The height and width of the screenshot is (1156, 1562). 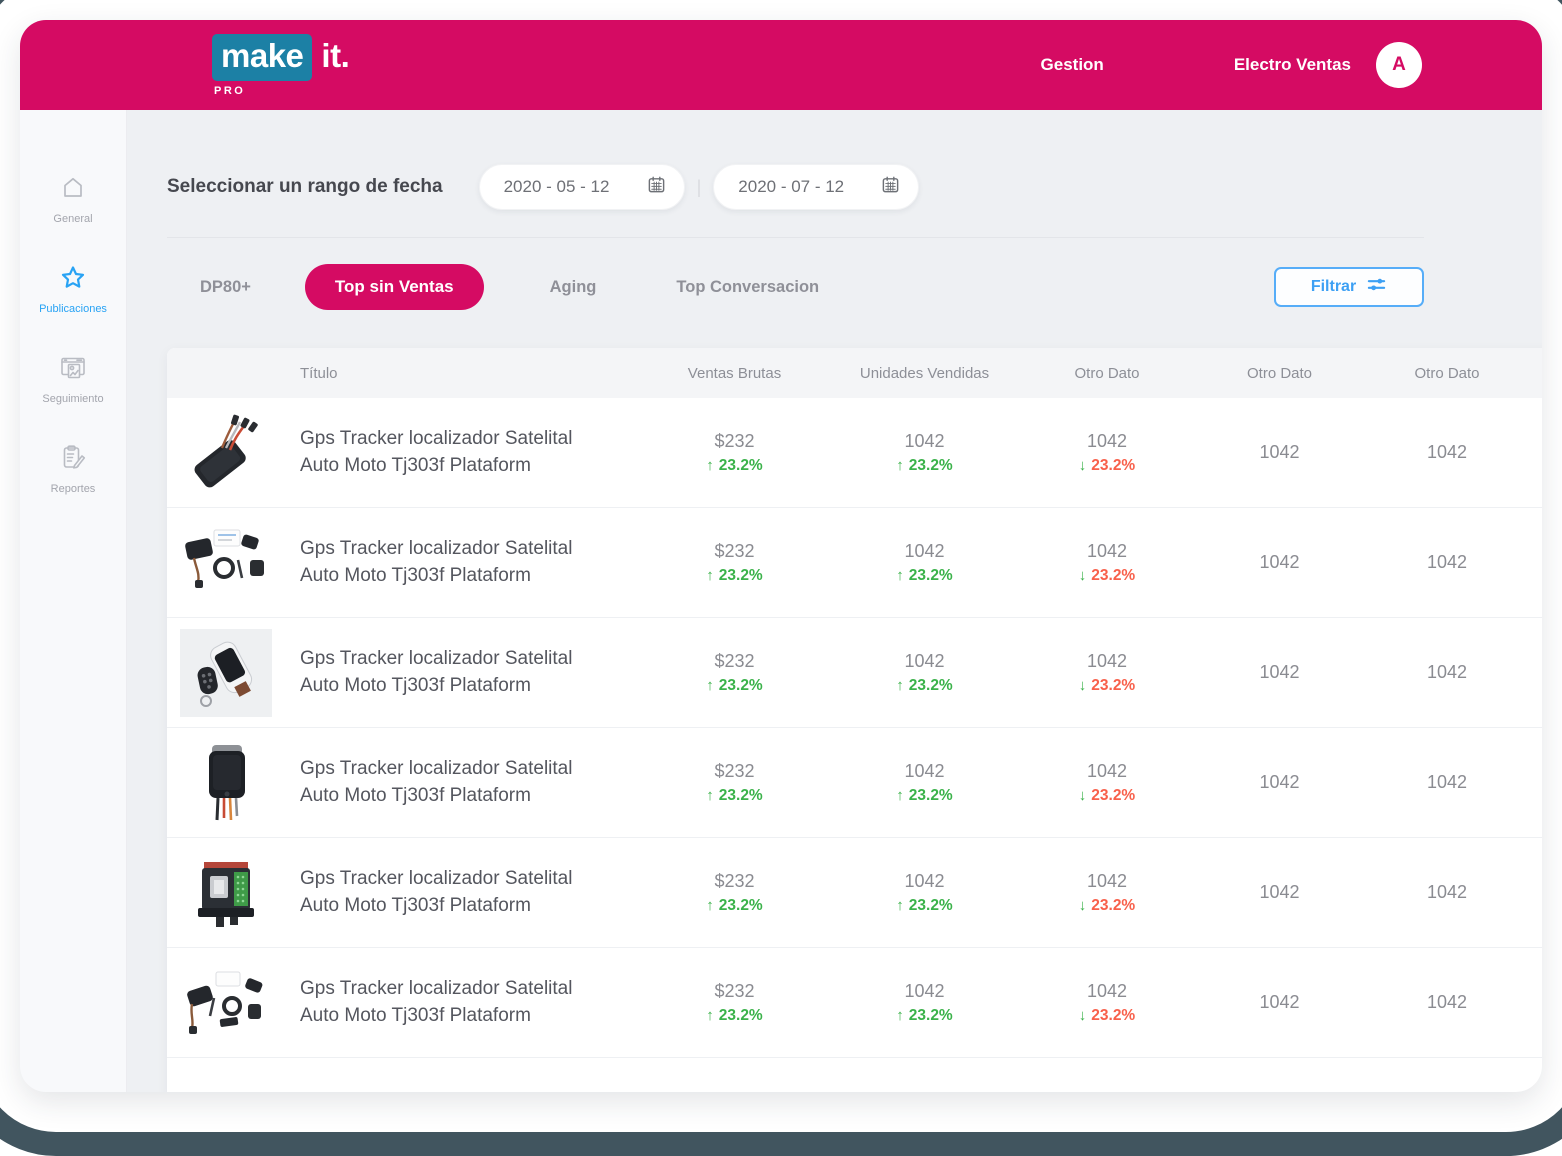 What do you see at coordinates (573, 286) in the screenshot?
I see `tab-aging: Aging` at bounding box center [573, 286].